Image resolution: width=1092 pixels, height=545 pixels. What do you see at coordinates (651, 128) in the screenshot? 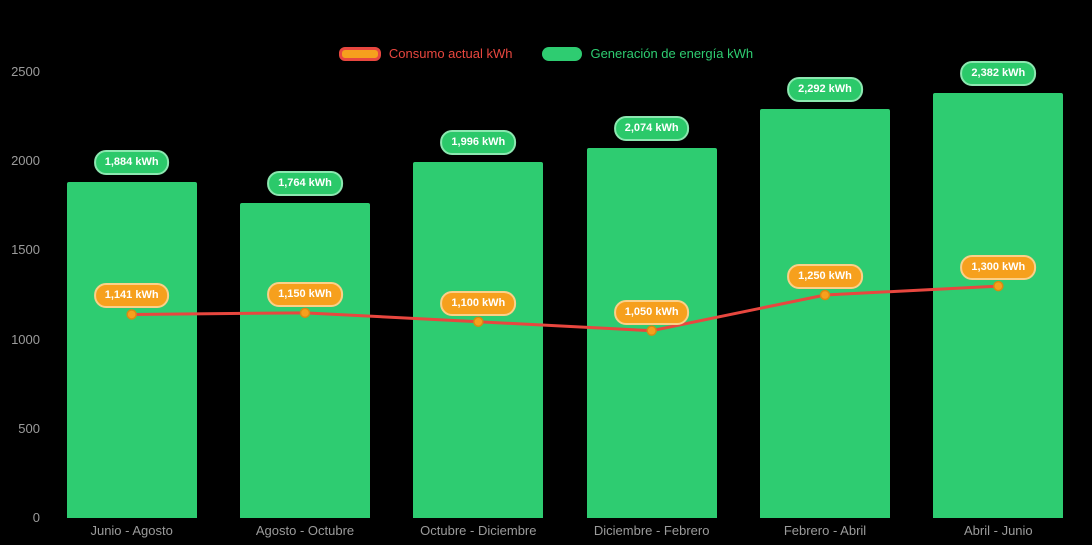
I see `generation-value-badge: 2,074 kWh` at bounding box center [651, 128].